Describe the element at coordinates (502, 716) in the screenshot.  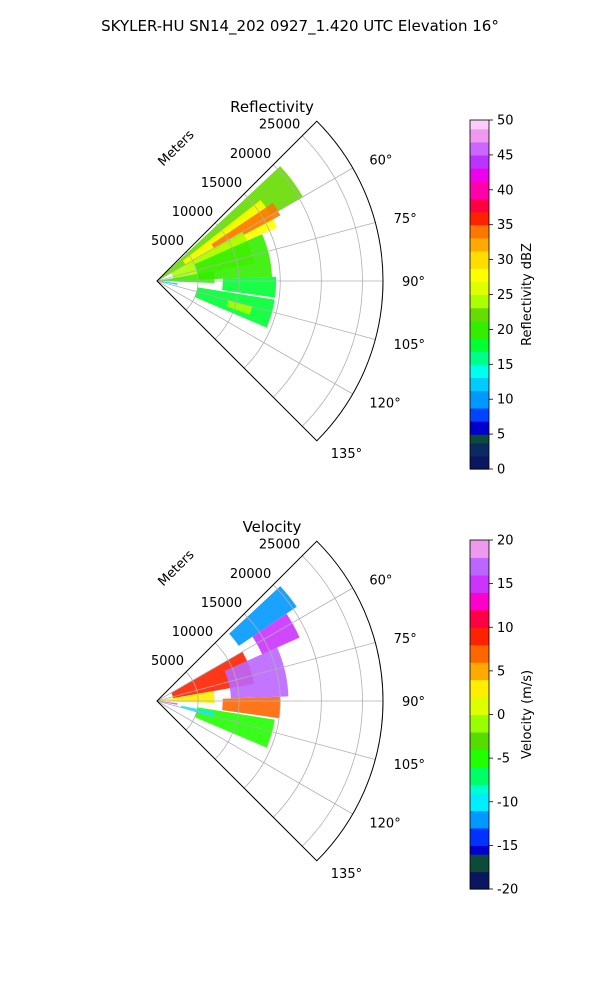
I see `velocity-colorbar: -20 -15 -10 -5 0 5 10 15 20 Velocity (m/s)` at that location.